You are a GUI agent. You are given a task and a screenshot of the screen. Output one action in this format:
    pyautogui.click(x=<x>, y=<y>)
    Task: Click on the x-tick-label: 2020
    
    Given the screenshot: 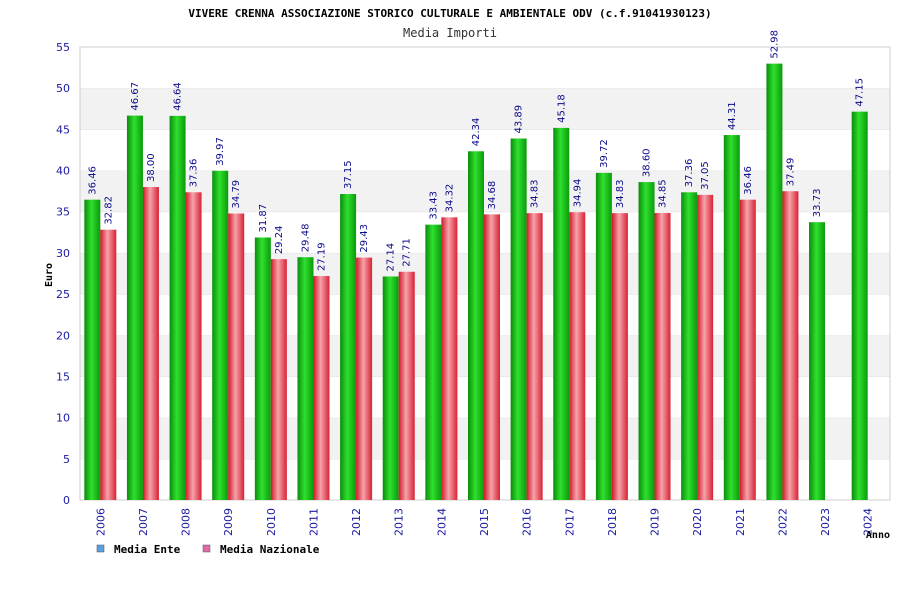 What is the action you would take?
    pyautogui.click(x=697, y=522)
    